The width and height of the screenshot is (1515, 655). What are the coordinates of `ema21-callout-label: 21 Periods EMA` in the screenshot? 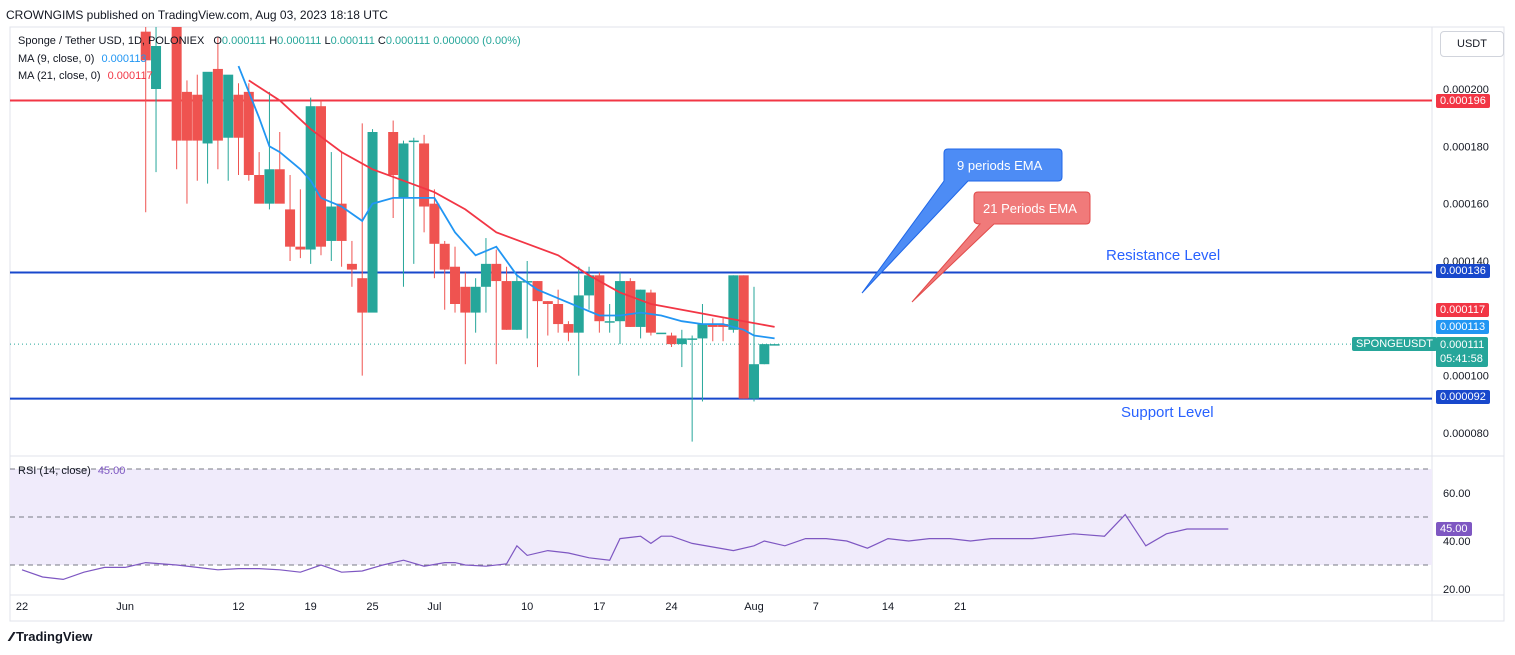 It's located at (1030, 208).